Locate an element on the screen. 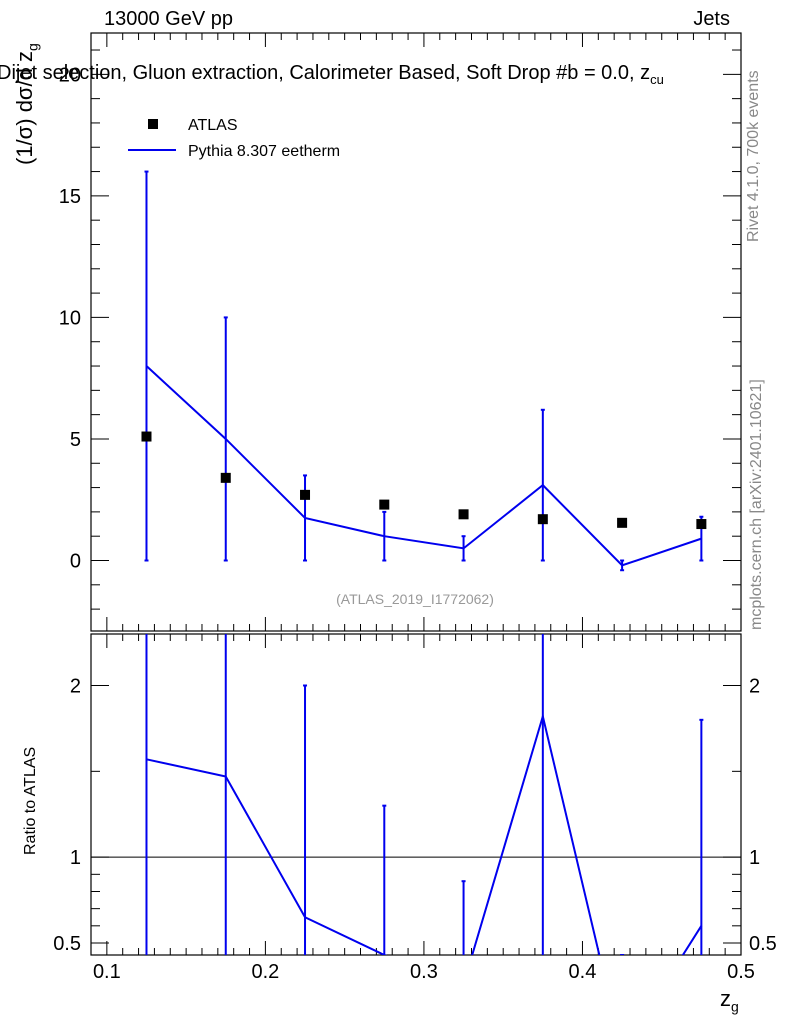 This screenshot has width=786, height=1024. mcplots-label: mcplots.cern.ch [arXiv:2401.10621] is located at coordinates (756, 504).